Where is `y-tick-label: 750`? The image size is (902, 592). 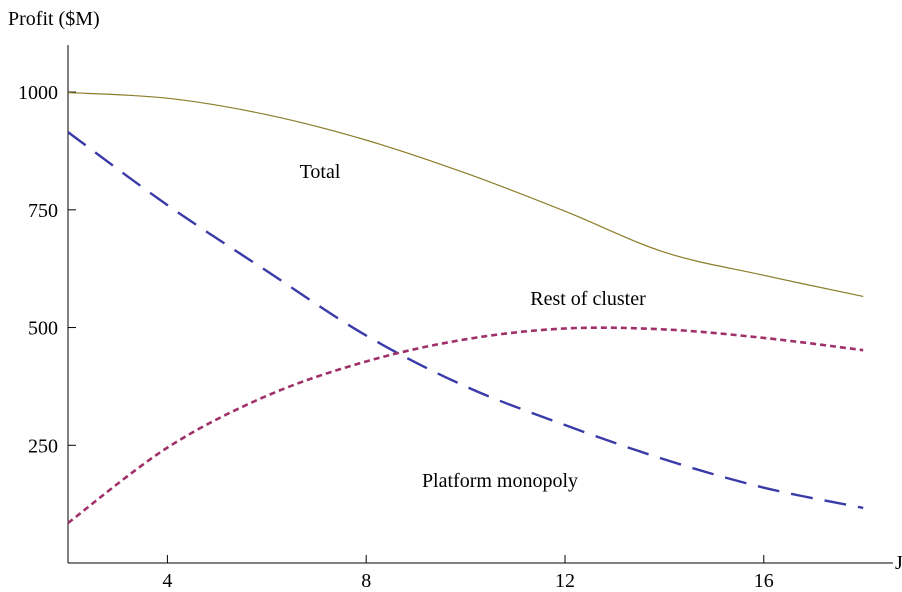 y-tick-label: 750 is located at coordinates (43, 211).